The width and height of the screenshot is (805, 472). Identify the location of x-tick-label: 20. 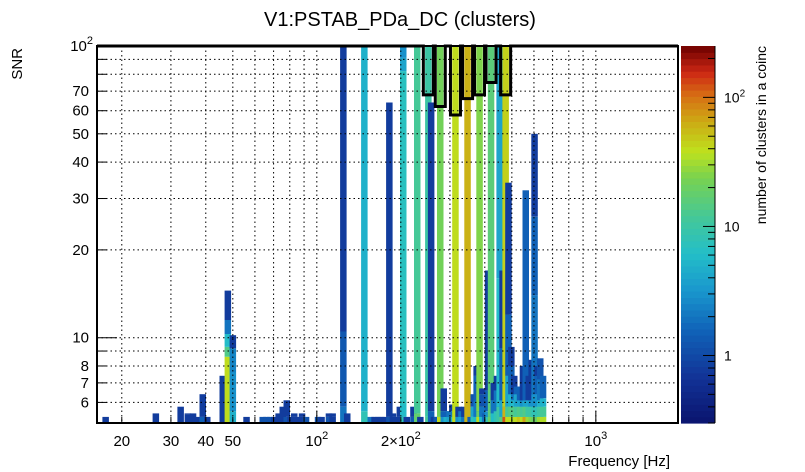
(121, 441).